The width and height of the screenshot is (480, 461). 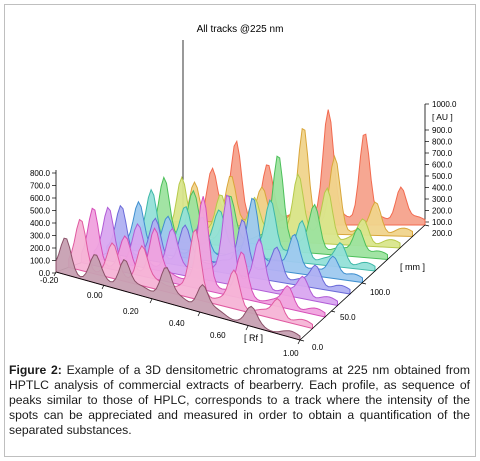 I want to click on mm-axis-tick-label: 50.0, so click(x=348, y=317).